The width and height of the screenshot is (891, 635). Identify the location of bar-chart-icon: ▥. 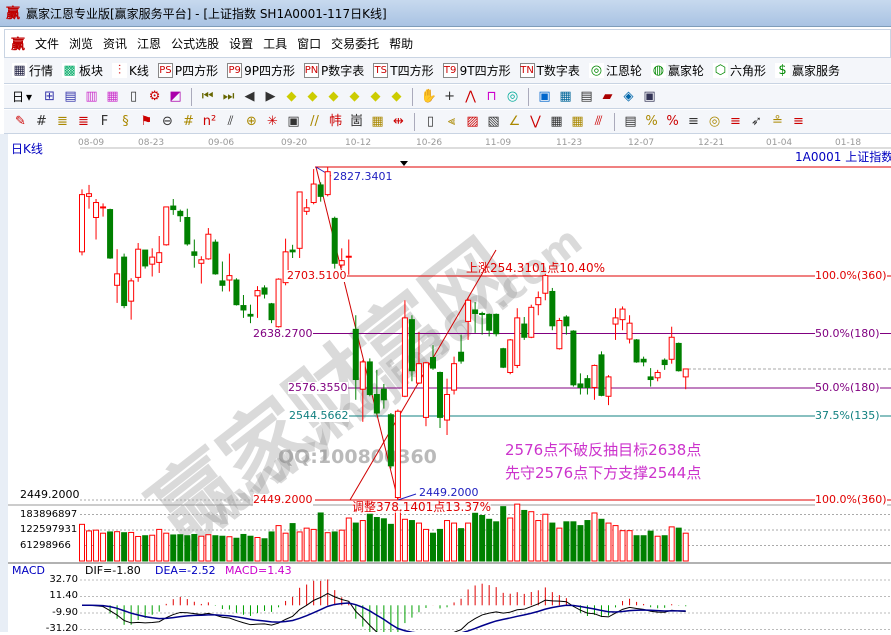
(91, 96).